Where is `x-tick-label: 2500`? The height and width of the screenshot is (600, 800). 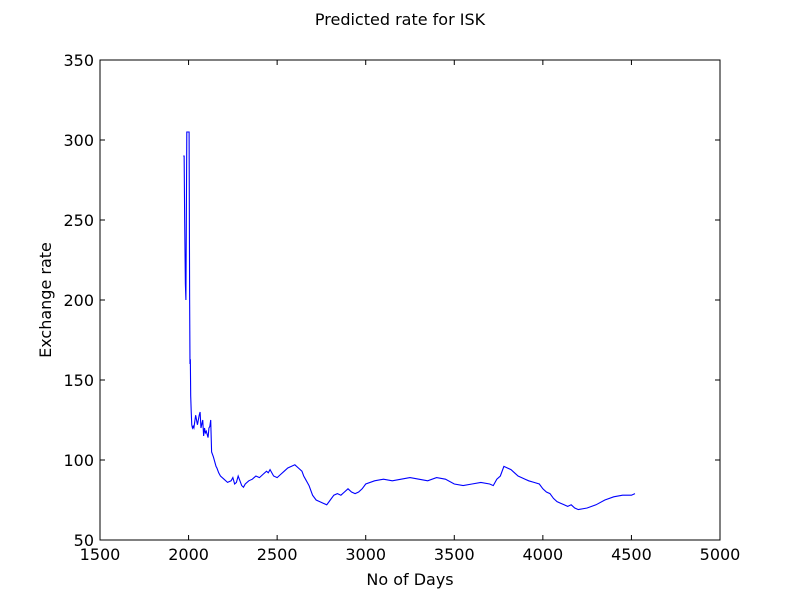 x-tick-label: 2500 is located at coordinates (277, 554).